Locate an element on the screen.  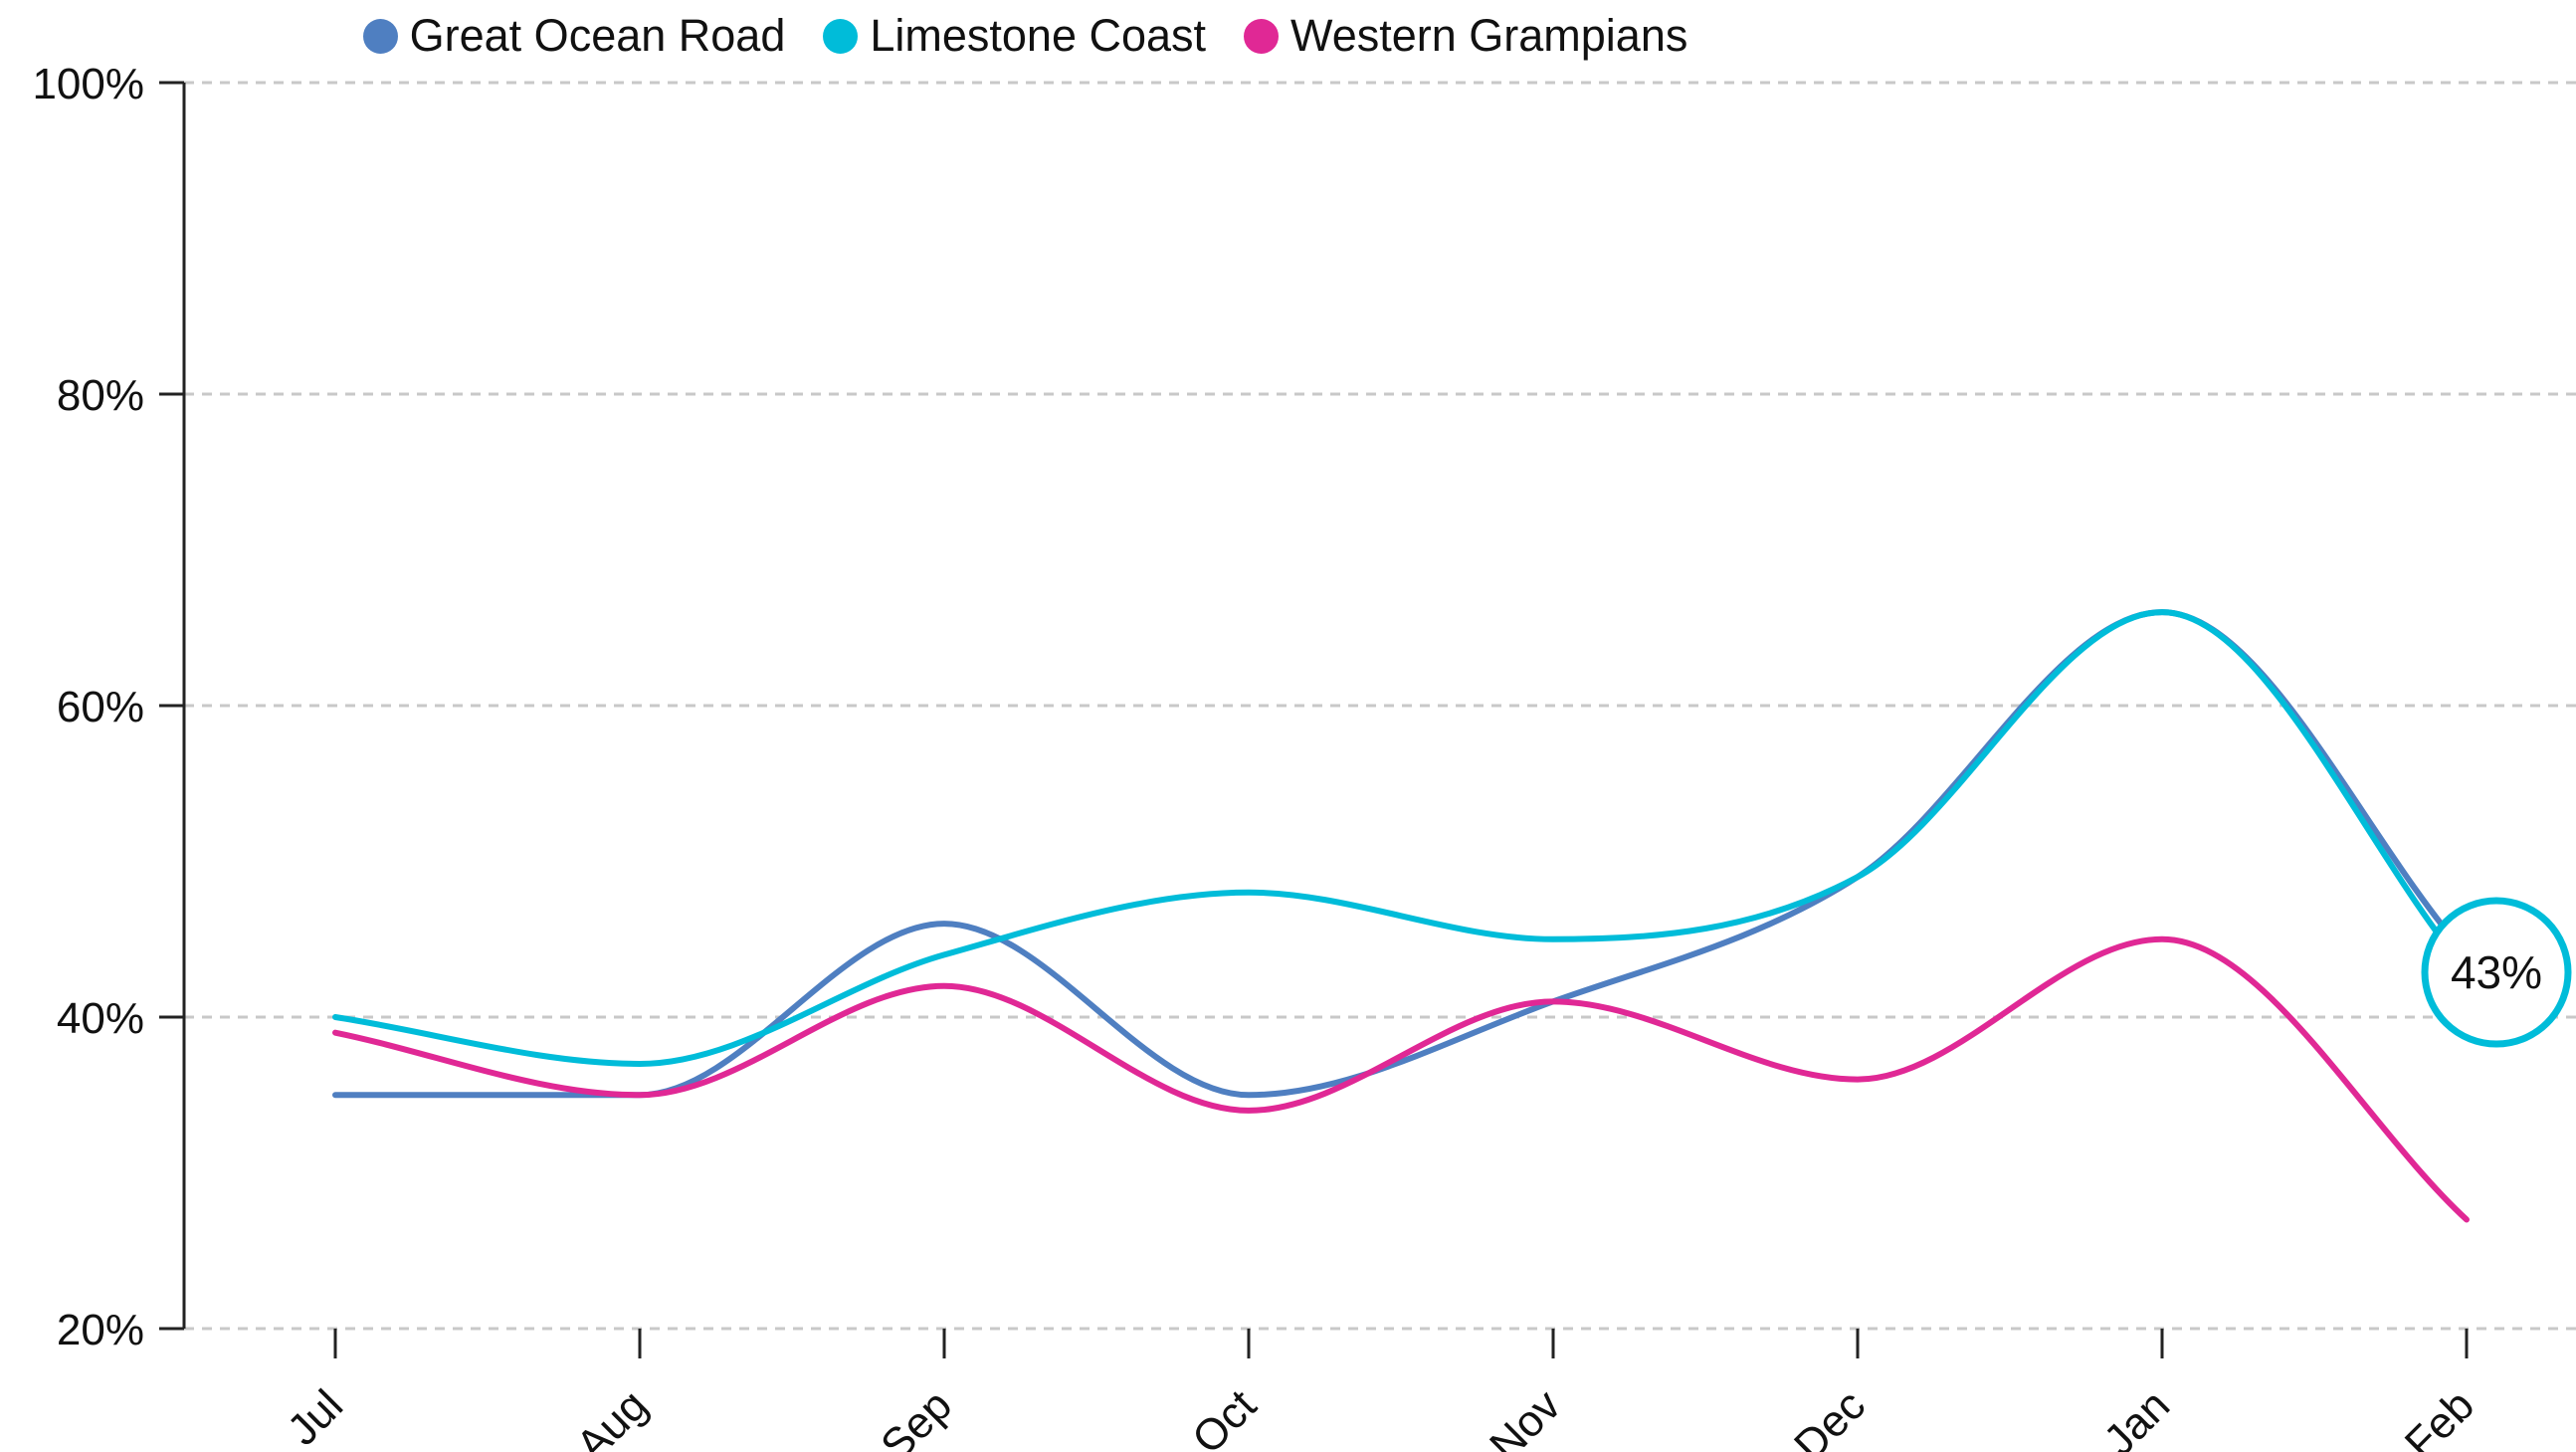
legend-label: Western Grampians is located at coordinates (1489, 35).